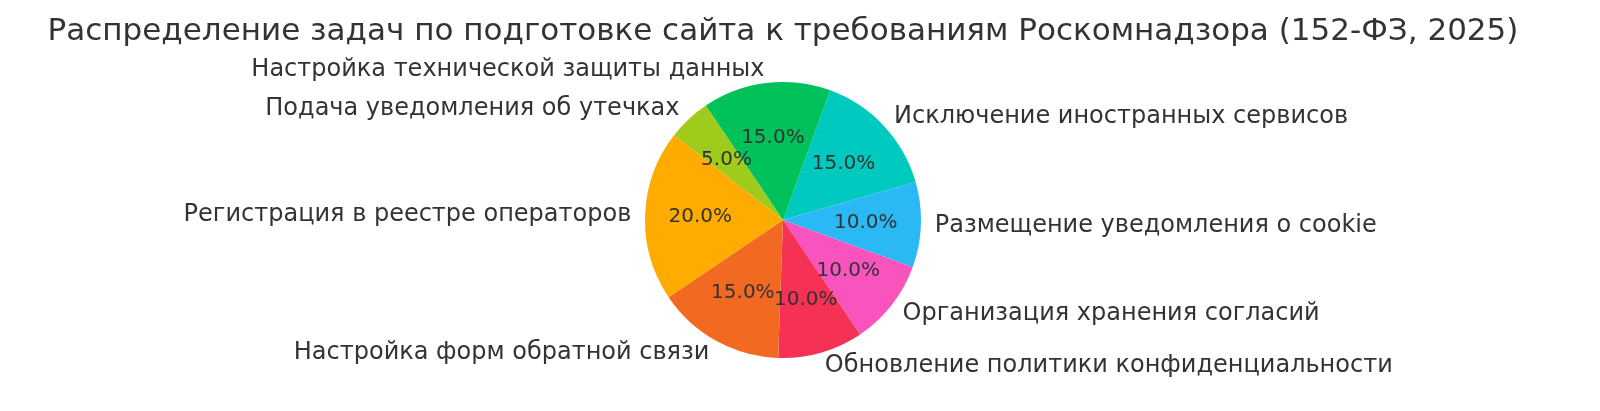 The width and height of the screenshot is (1600, 411). Describe the element at coordinates (407, 212) in the screenshot. I see `slice-label: Регистрация в реестре операторов` at that location.